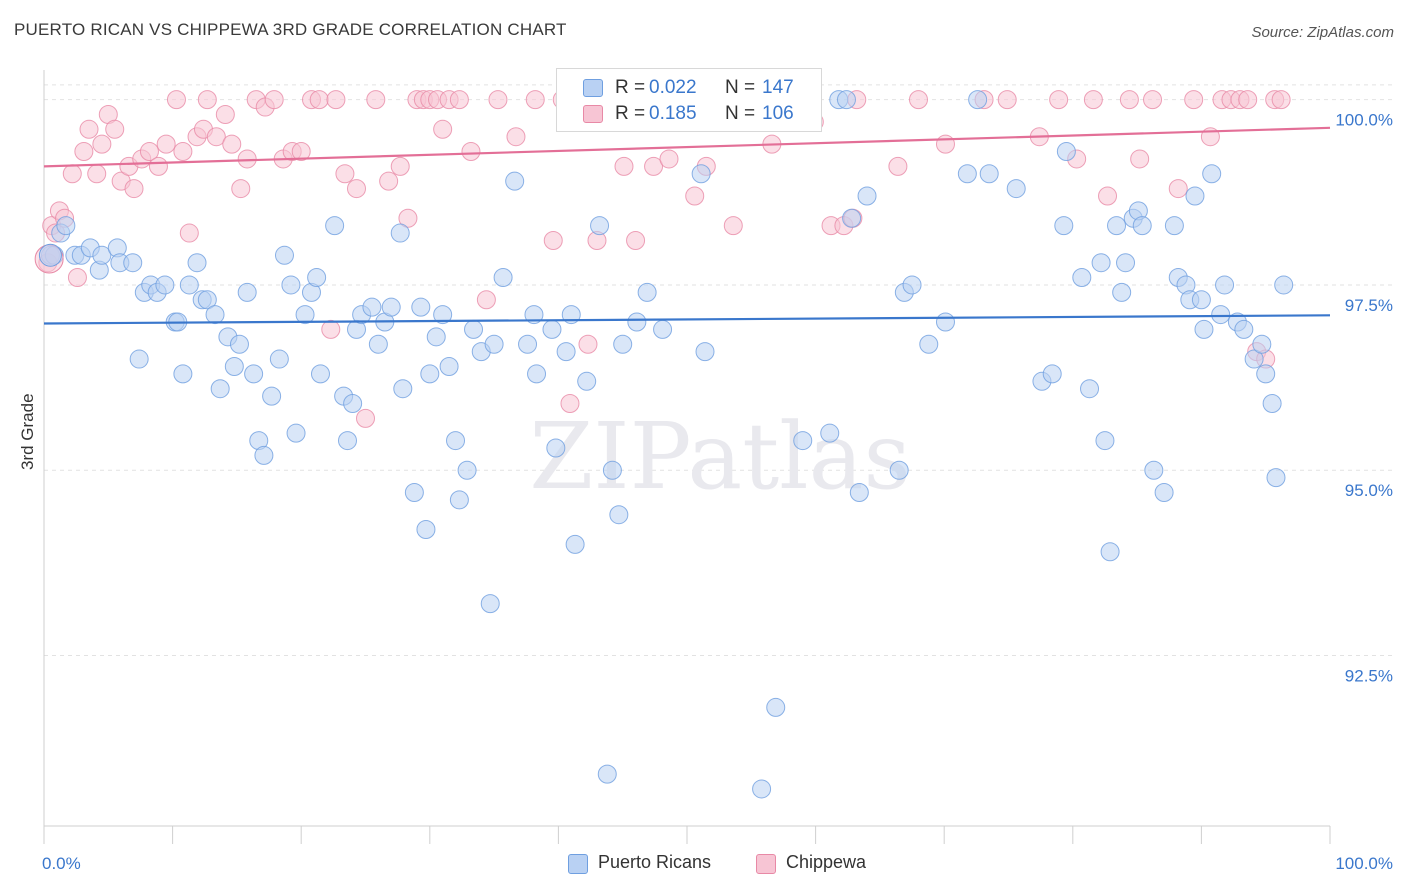  Describe the element at coordinates (740, 87) in the screenshot. I see `legend-n-label: N =` at that location.